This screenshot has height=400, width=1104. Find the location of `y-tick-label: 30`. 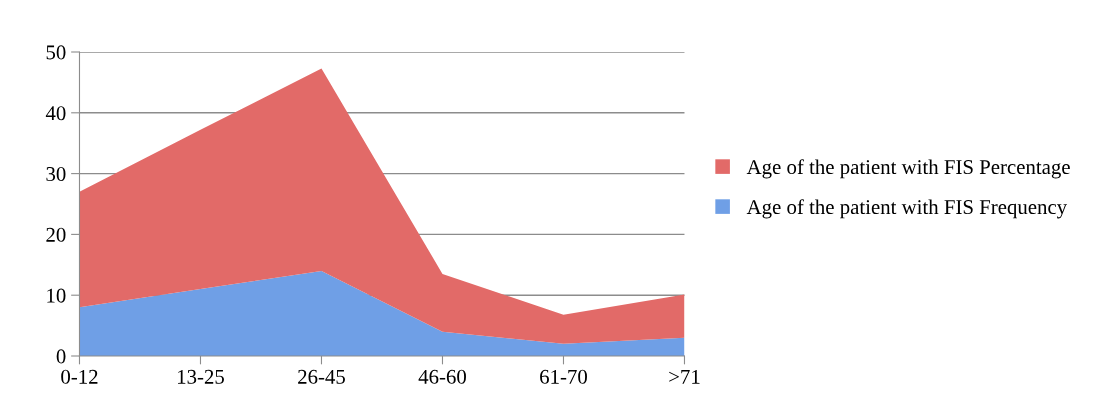

y-tick-label: 30 is located at coordinates (56, 174).